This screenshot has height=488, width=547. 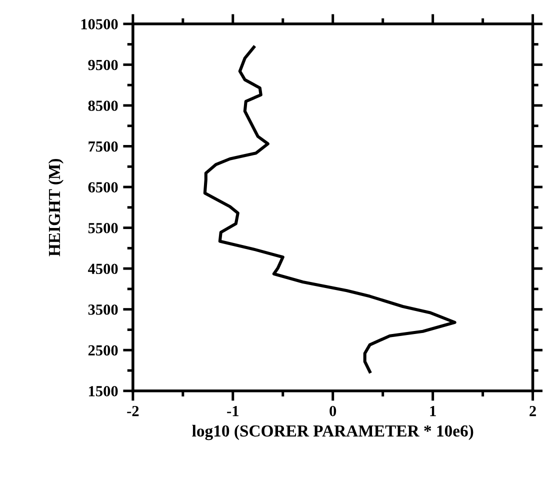 What do you see at coordinates (103, 269) in the screenshot?
I see `y-tick-label: 4500` at bounding box center [103, 269].